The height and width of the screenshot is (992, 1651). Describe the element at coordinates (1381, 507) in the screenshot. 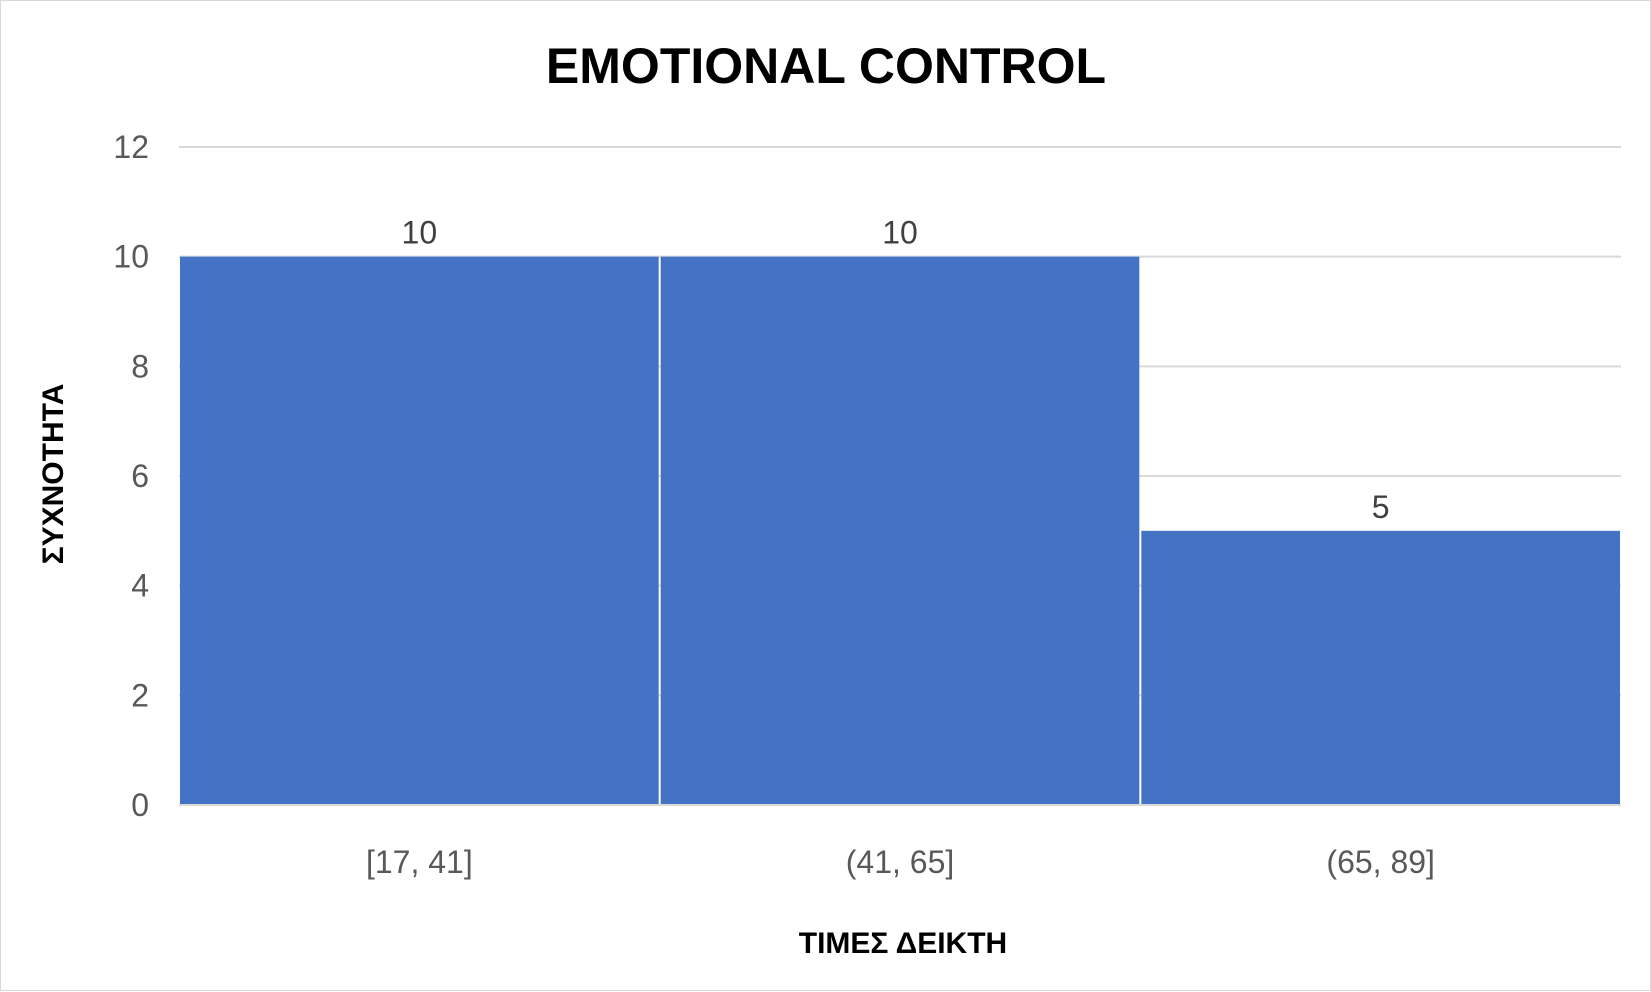

I see `data-label: 5` at that location.